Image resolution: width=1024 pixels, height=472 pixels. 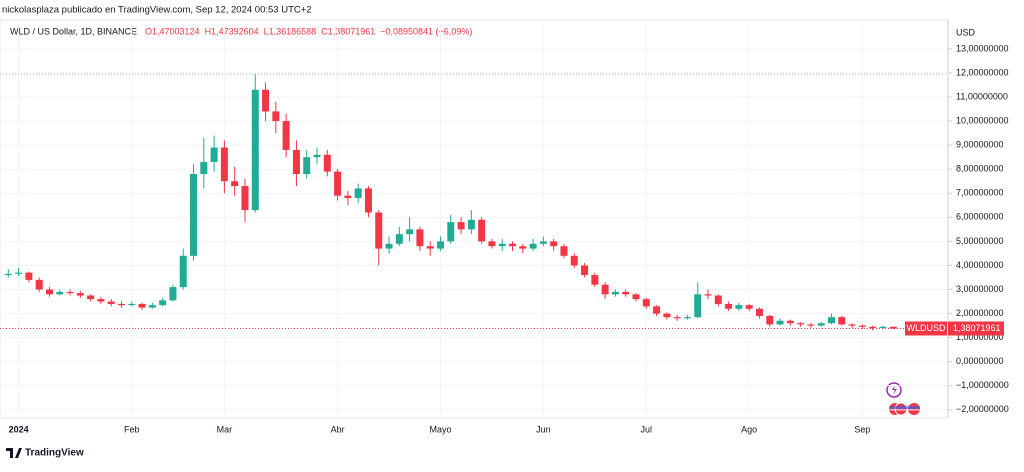 What do you see at coordinates (348, 31) in the screenshot?
I see `ohlc-legend: C1,38071961` at bounding box center [348, 31].